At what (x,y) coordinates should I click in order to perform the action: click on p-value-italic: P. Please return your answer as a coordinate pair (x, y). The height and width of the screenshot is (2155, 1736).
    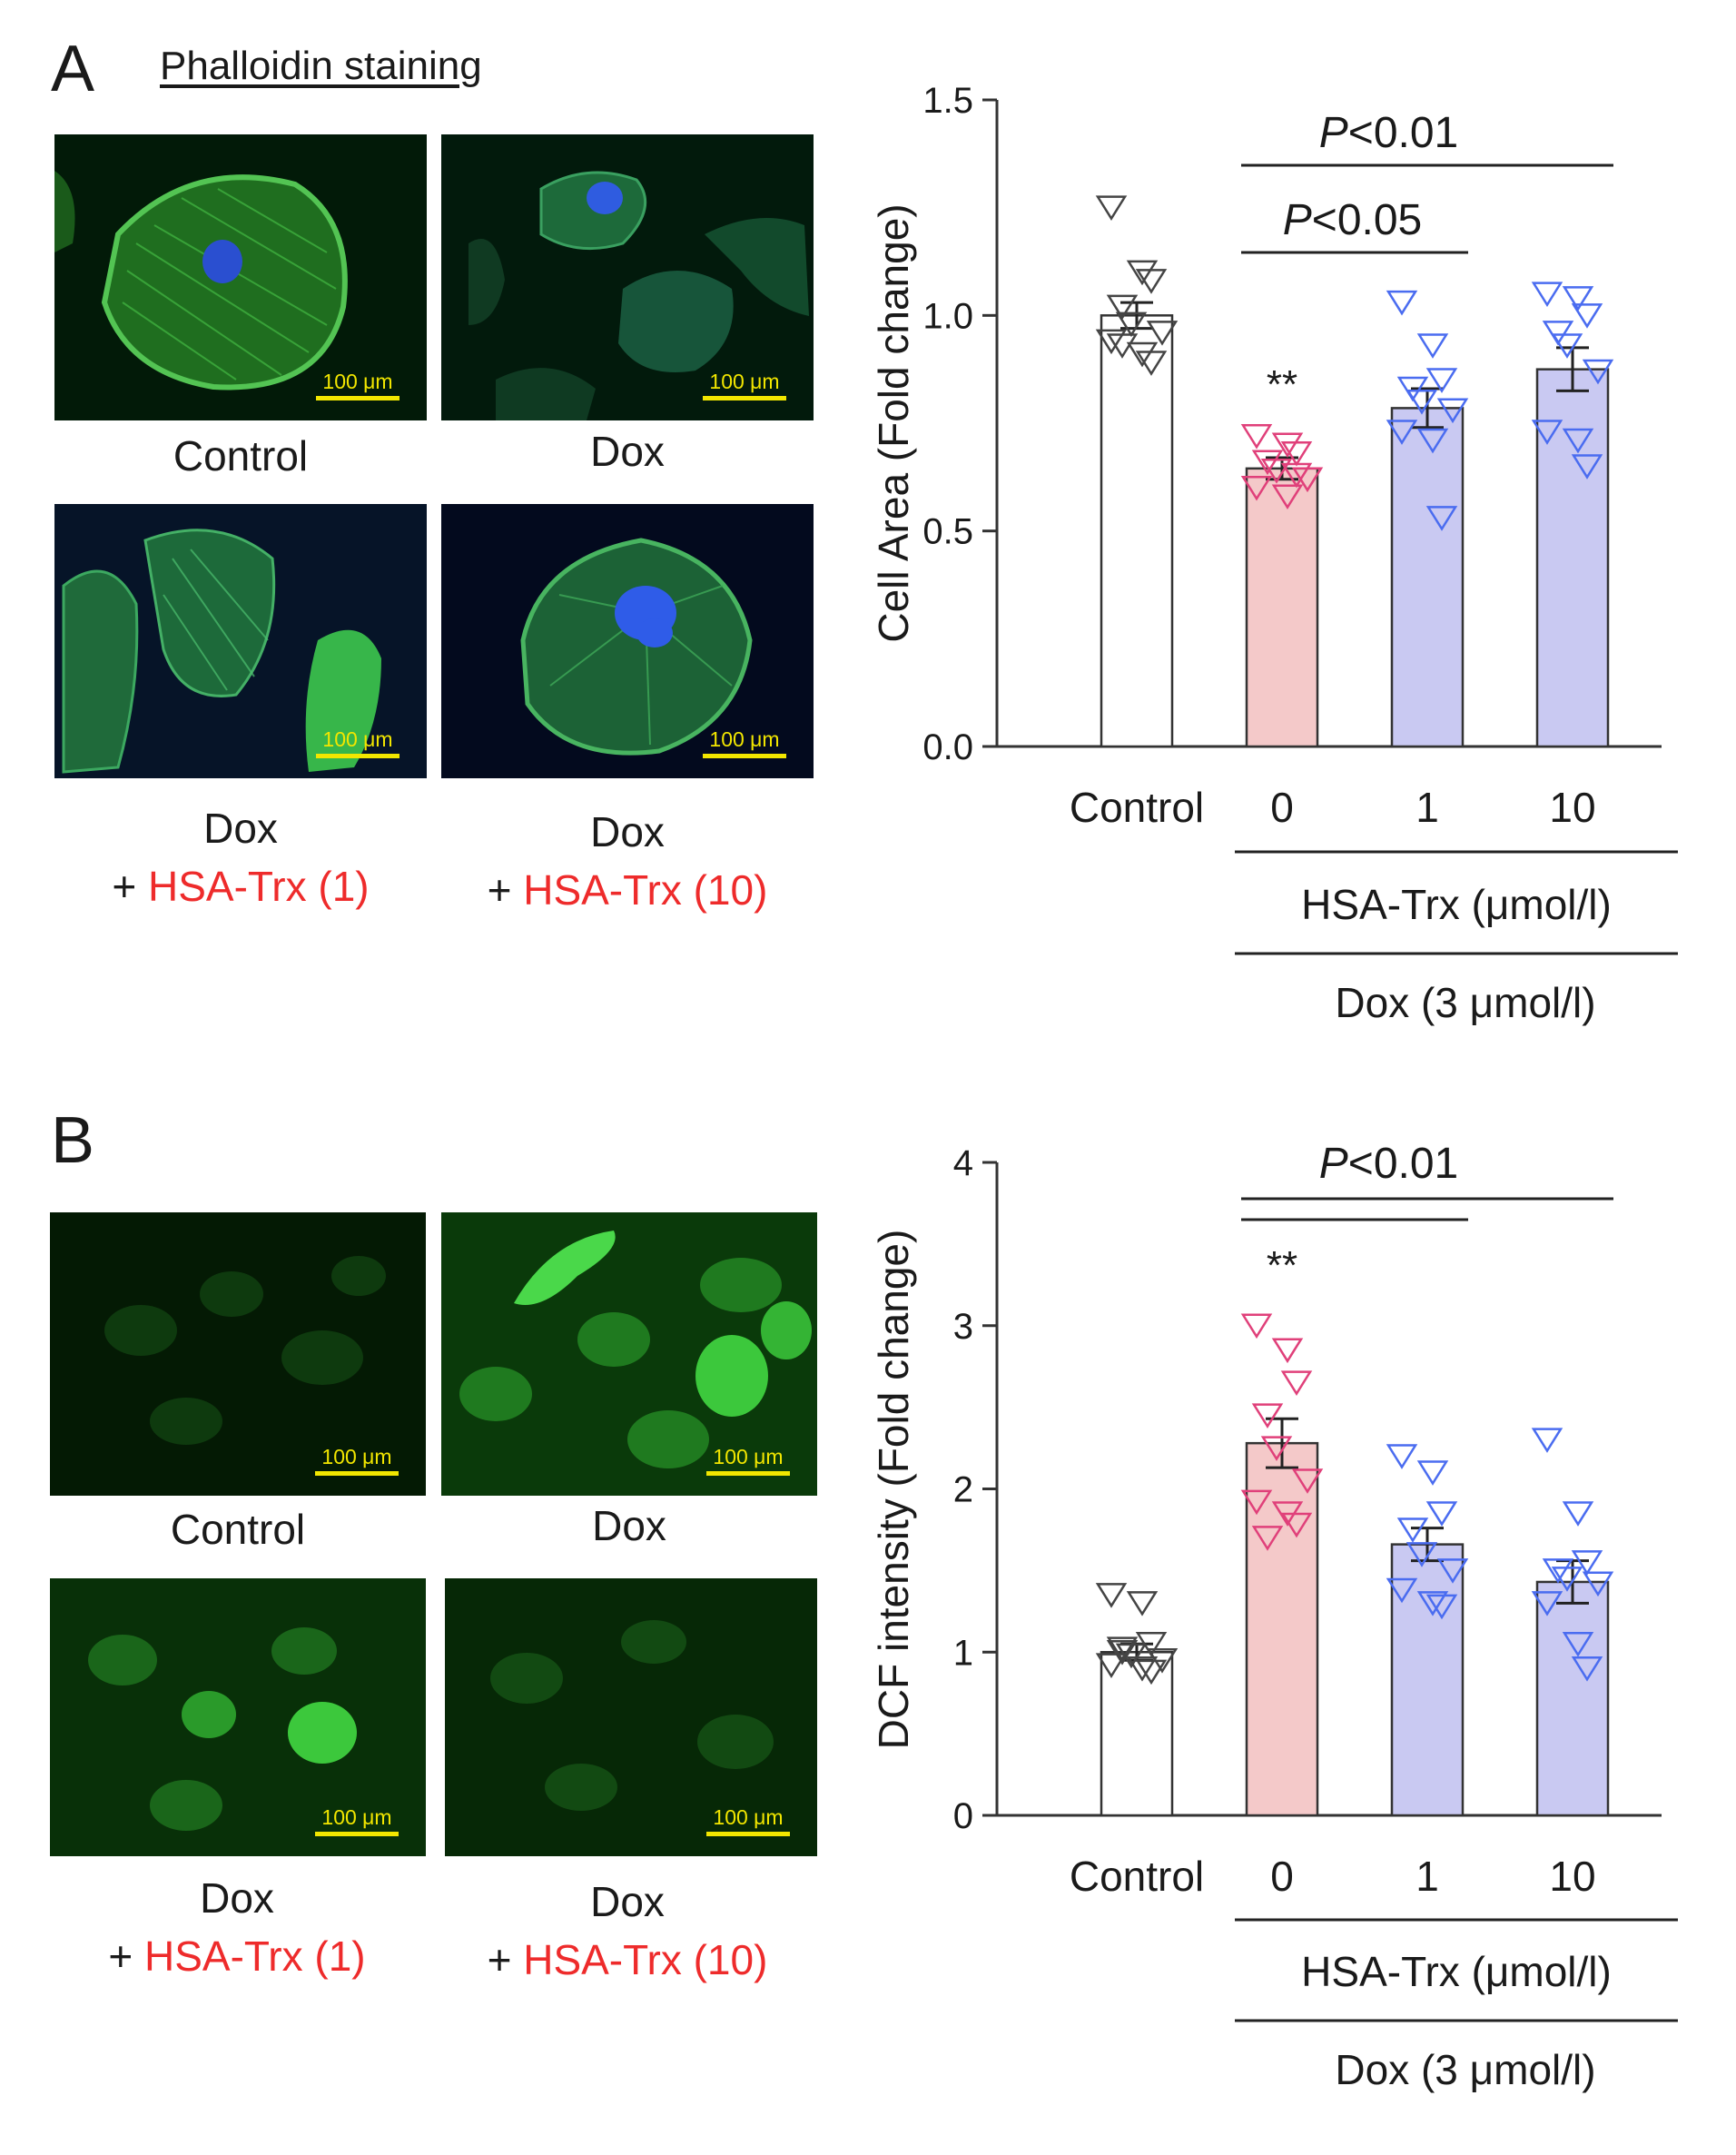
    Looking at the image, I should click on (1333, 133).